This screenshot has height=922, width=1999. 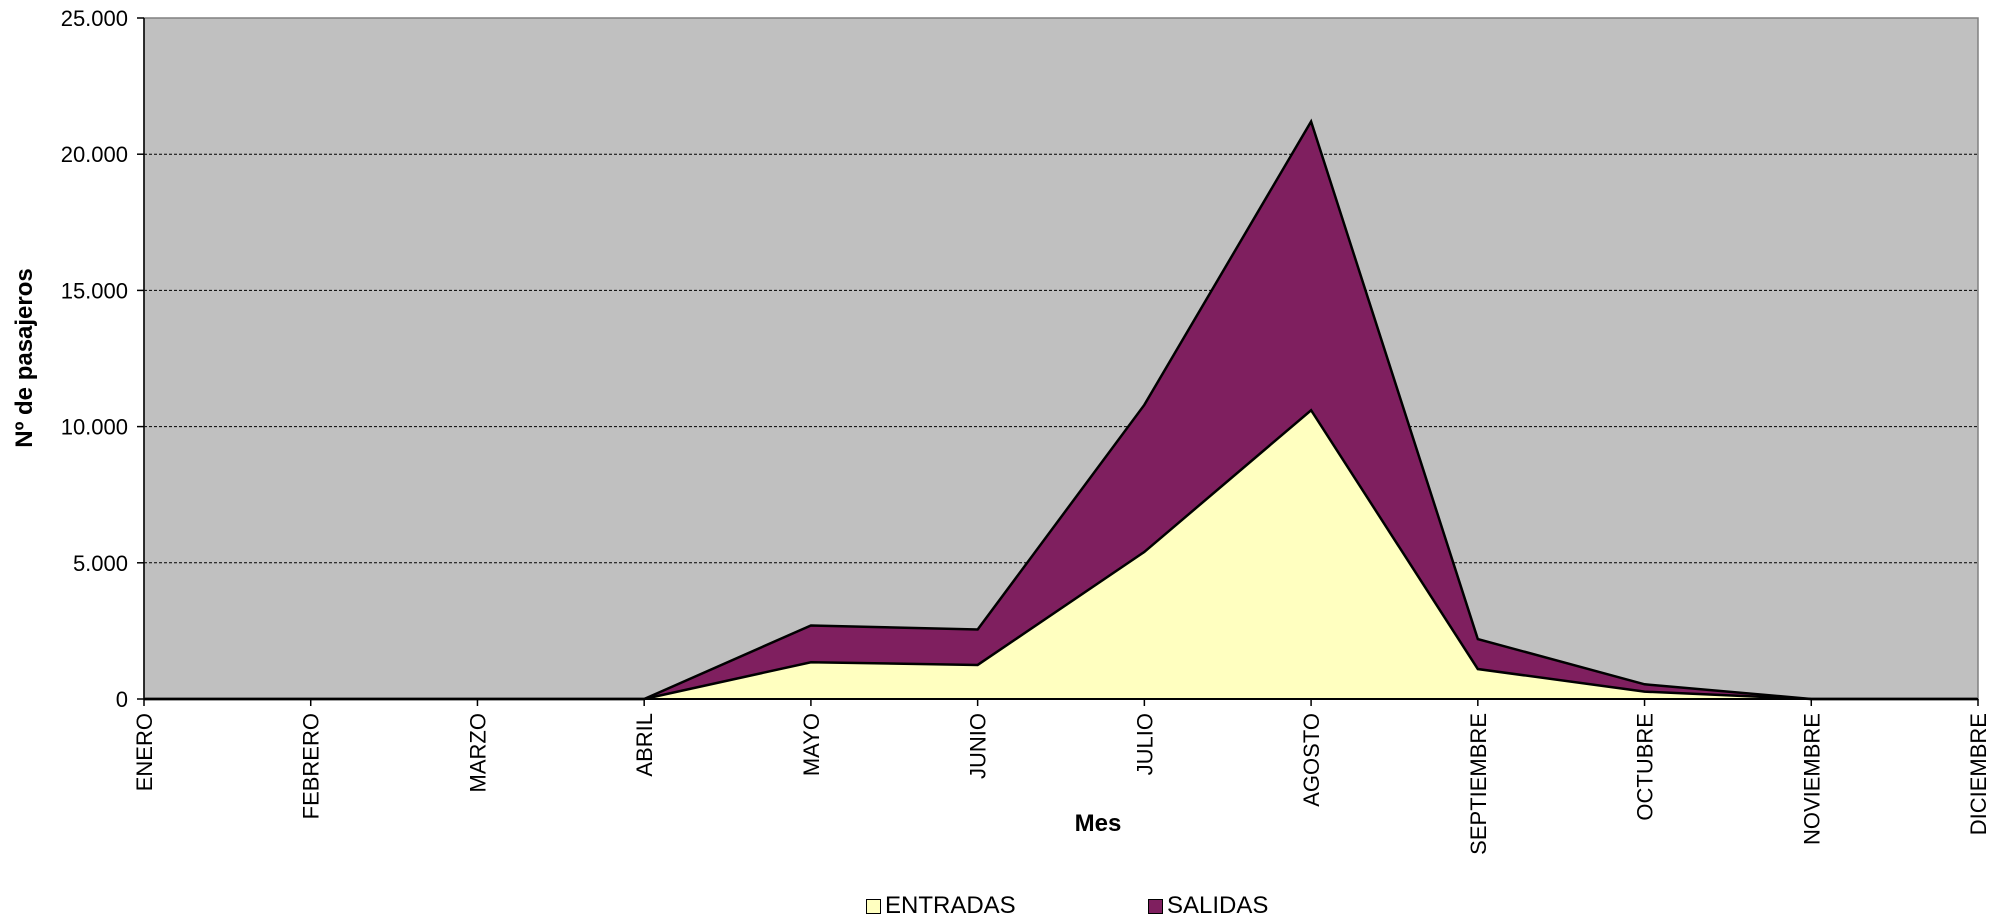 What do you see at coordinates (1478, 784) in the screenshot?
I see `x-tick-label-septiembre: SEPTIEMBRE` at bounding box center [1478, 784].